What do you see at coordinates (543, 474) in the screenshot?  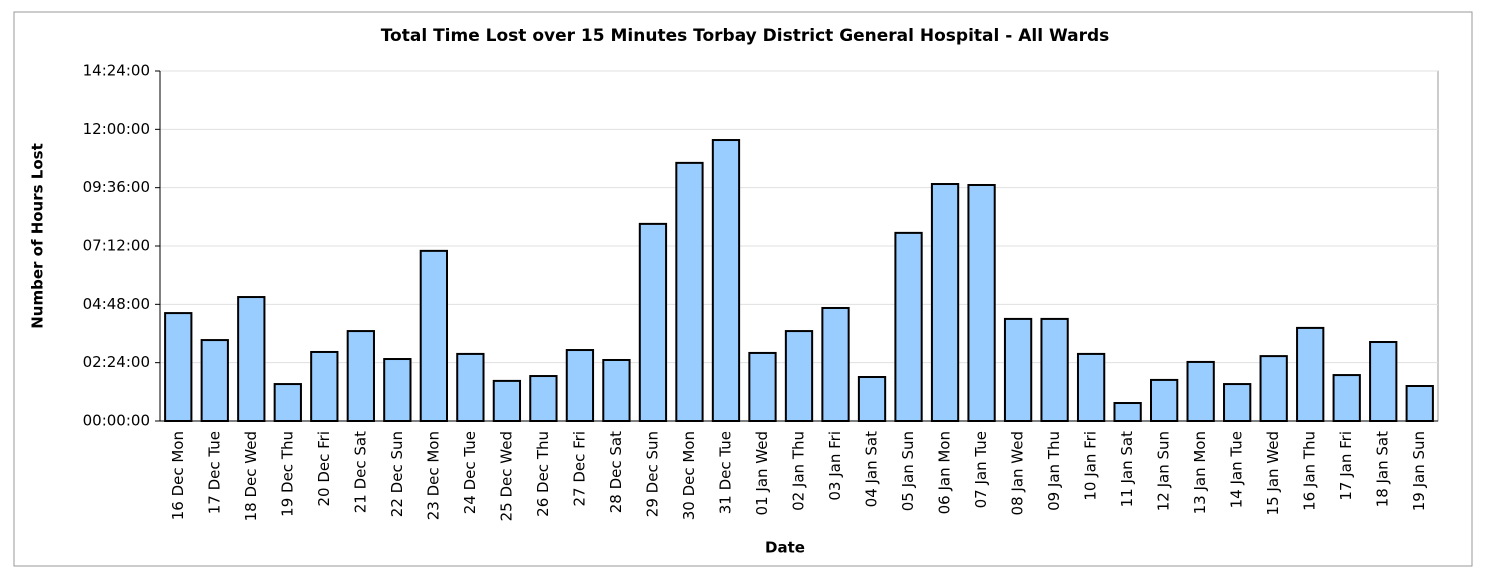 I see `x-tick-label: 26 Dec Thu` at bounding box center [543, 474].